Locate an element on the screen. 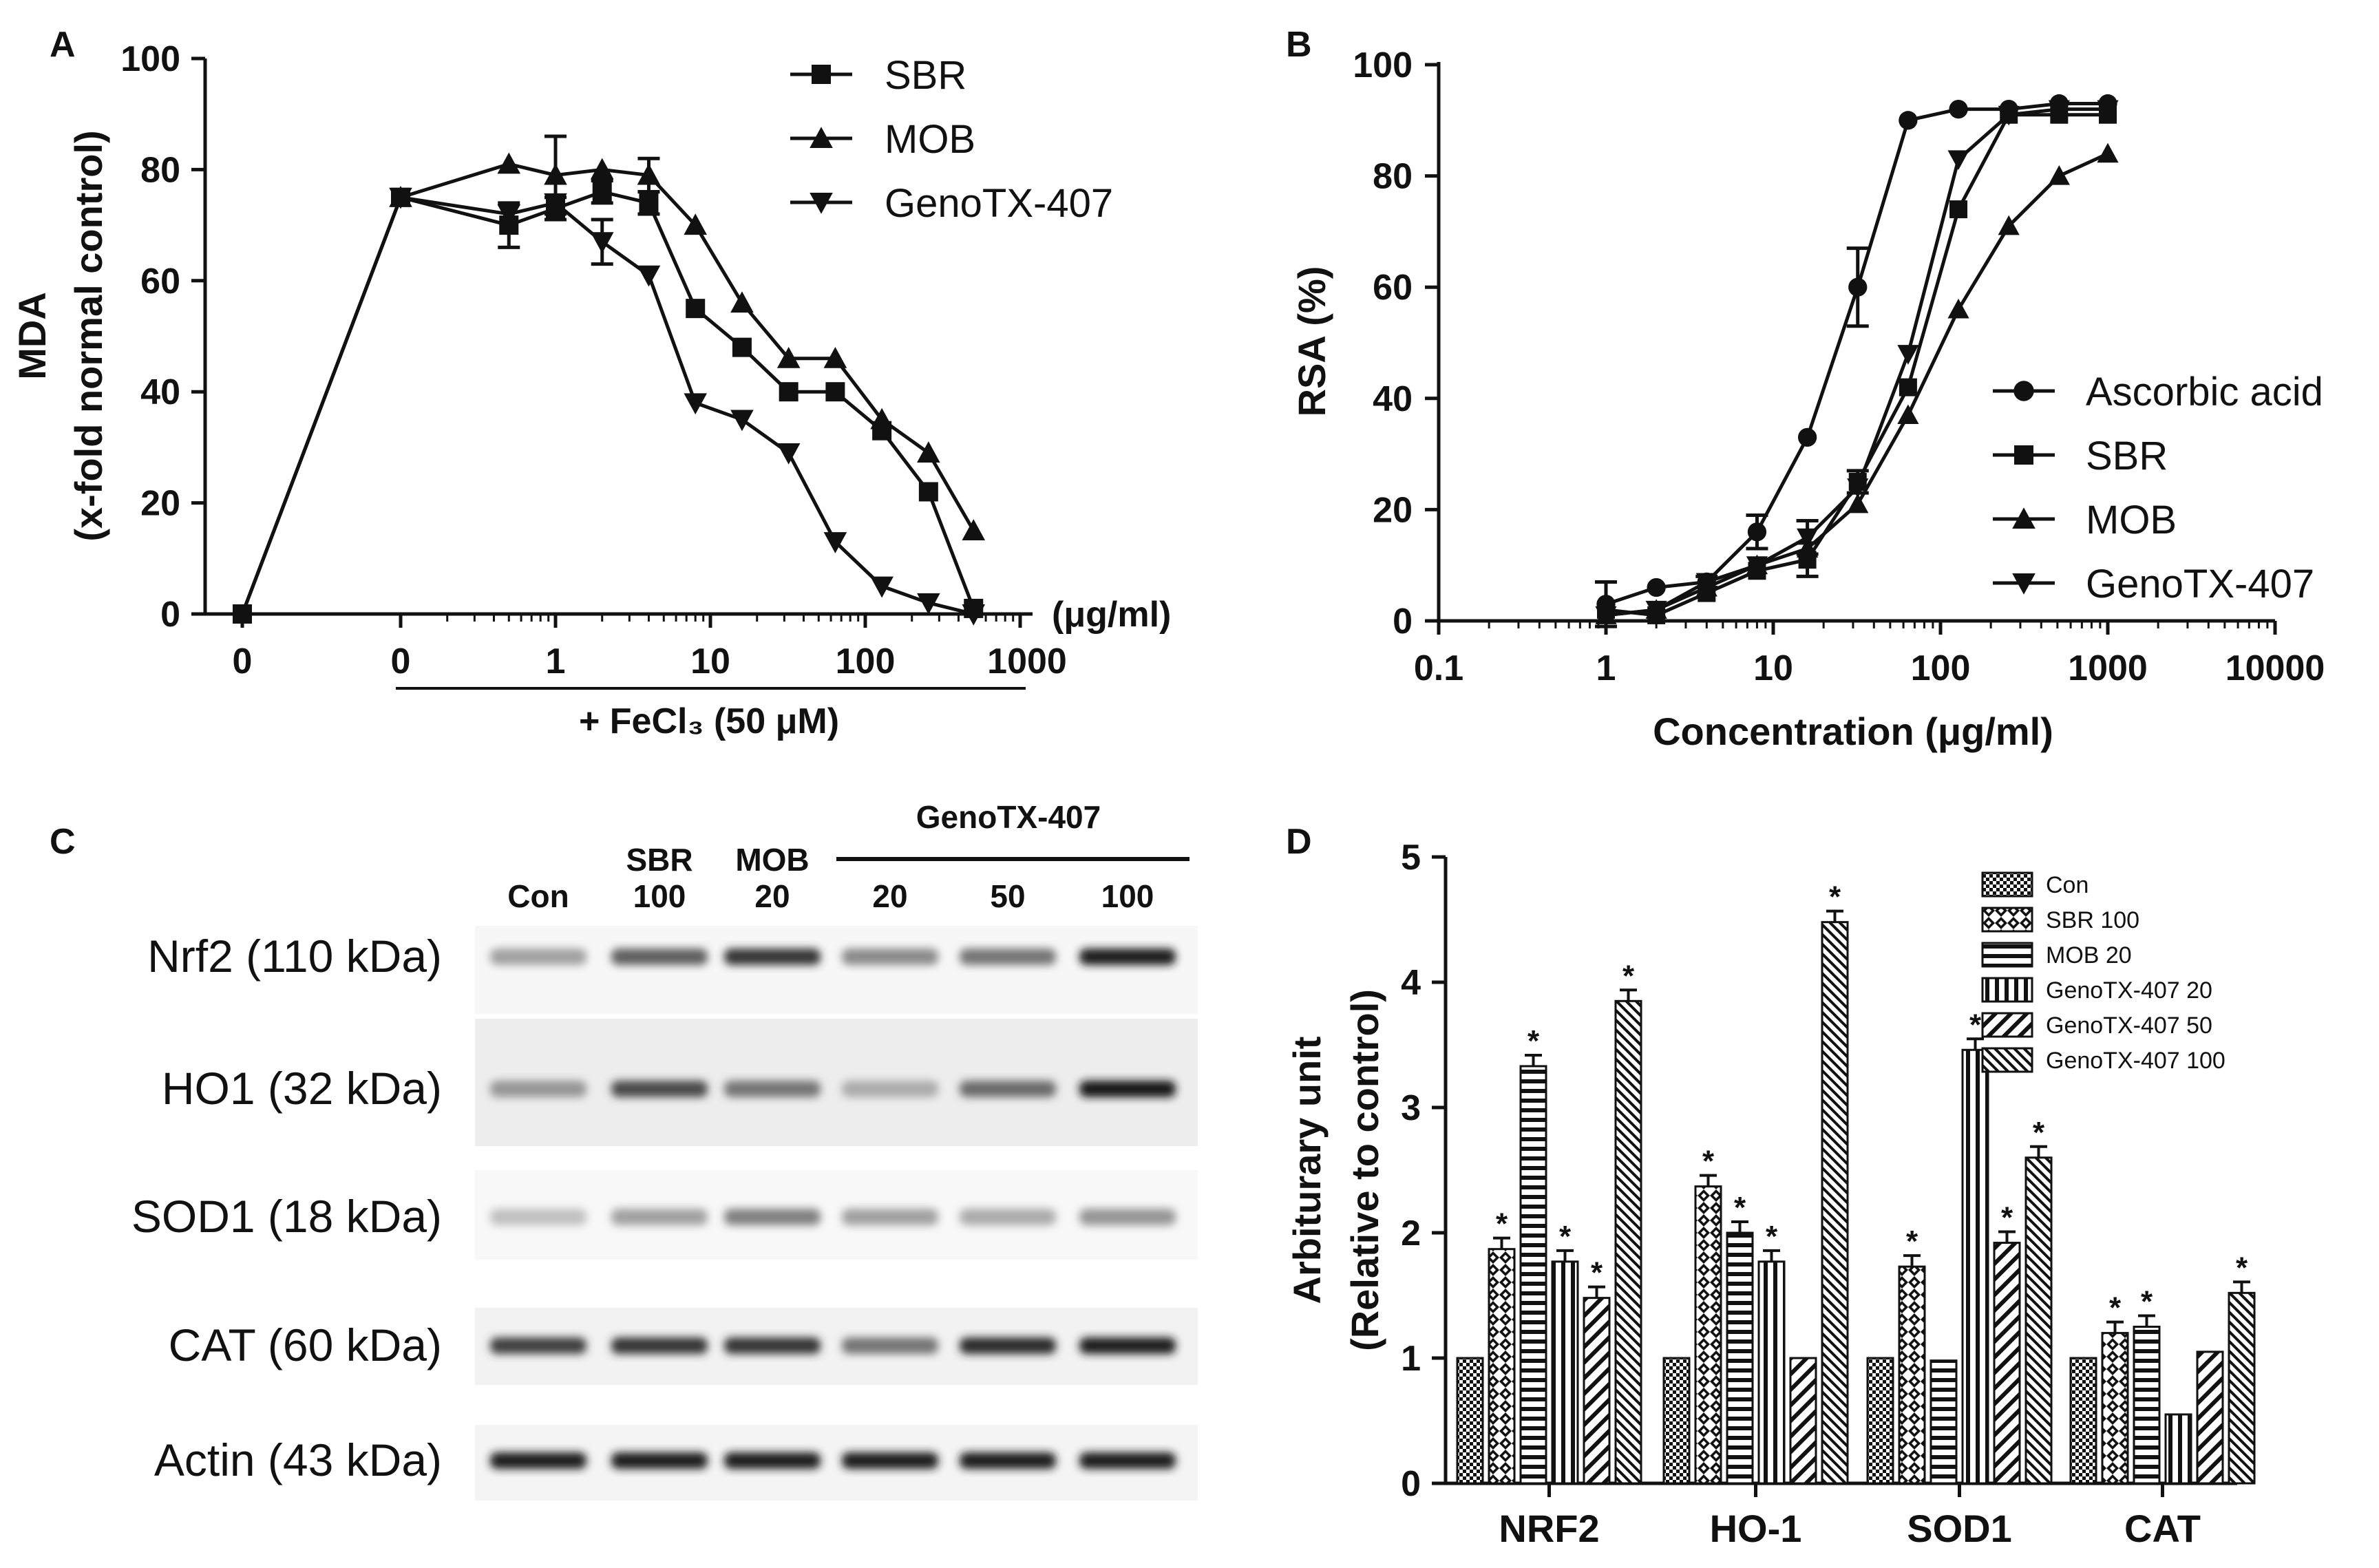 The width and height of the screenshot is (2379, 1568). legend-item: Ascorbic acid is located at coordinates (2158, 392).